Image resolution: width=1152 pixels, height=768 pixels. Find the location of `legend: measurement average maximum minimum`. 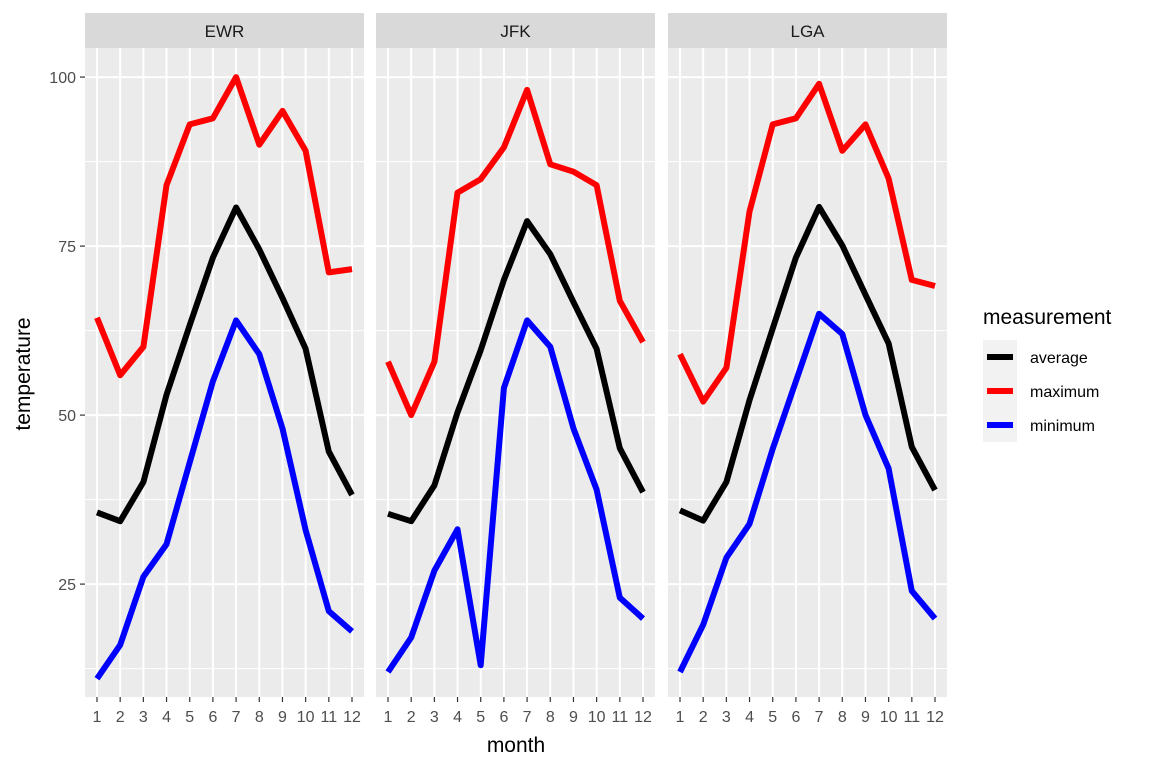

legend: measurement average maximum minimum is located at coordinates (1047, 374).